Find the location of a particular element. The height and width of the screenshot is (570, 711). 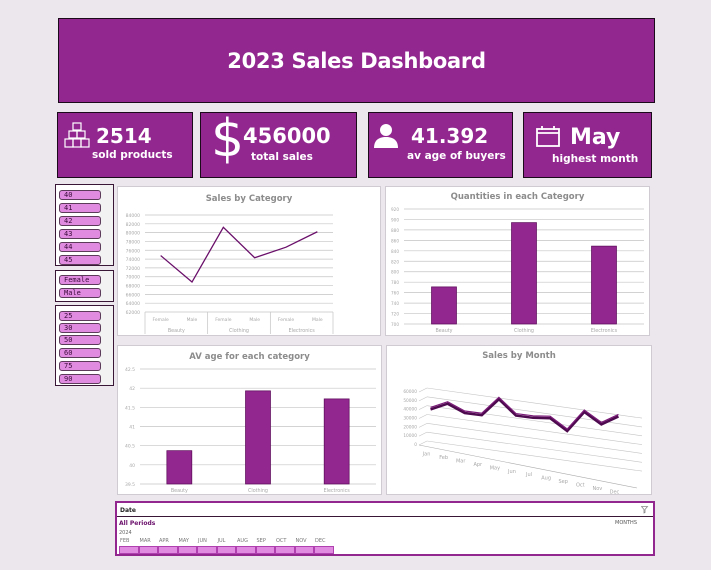

kpi-label: av age of buyers is located at coordinates (456, 156).